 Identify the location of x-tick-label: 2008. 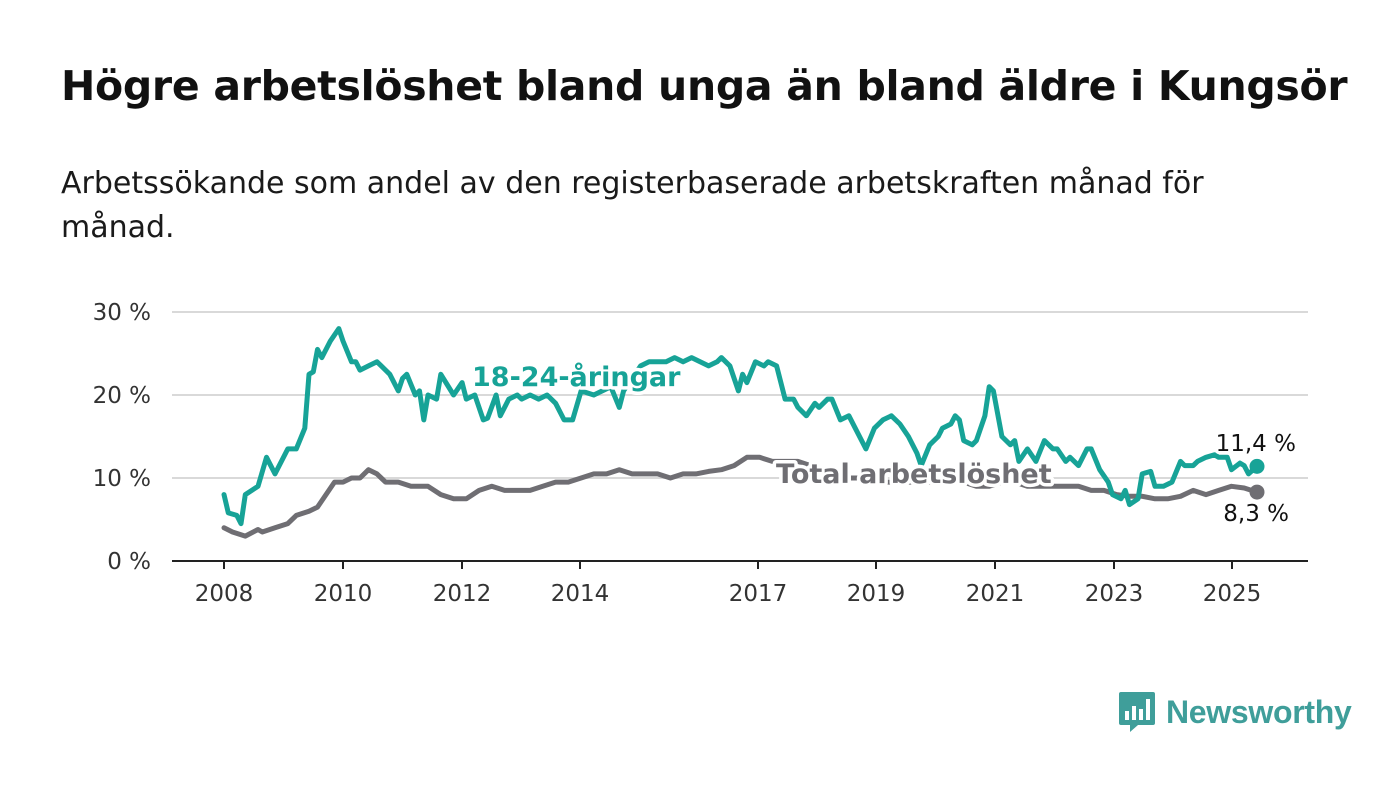
(224, 594).